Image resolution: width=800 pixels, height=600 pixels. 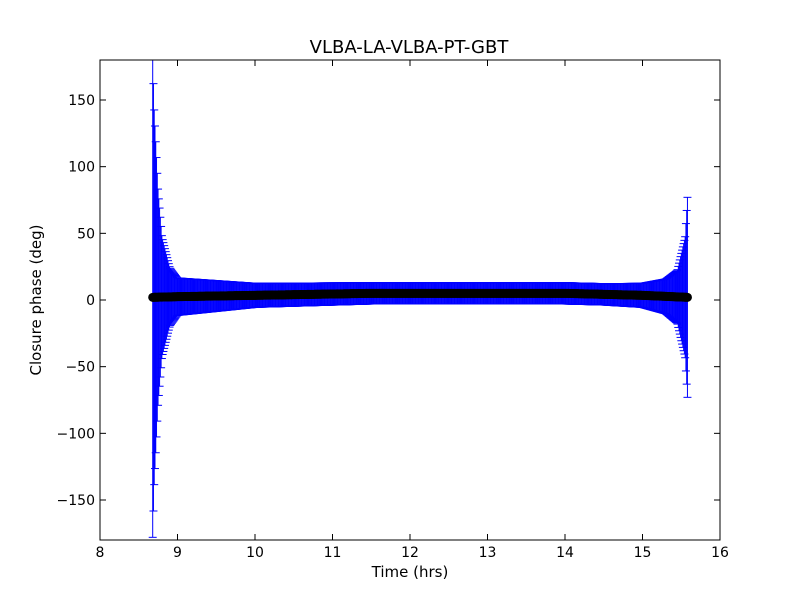 What do you see at coordinates (90, 301) in the screenshot?
I see `y-tick-label: 0` at bounding box center [90, 301].